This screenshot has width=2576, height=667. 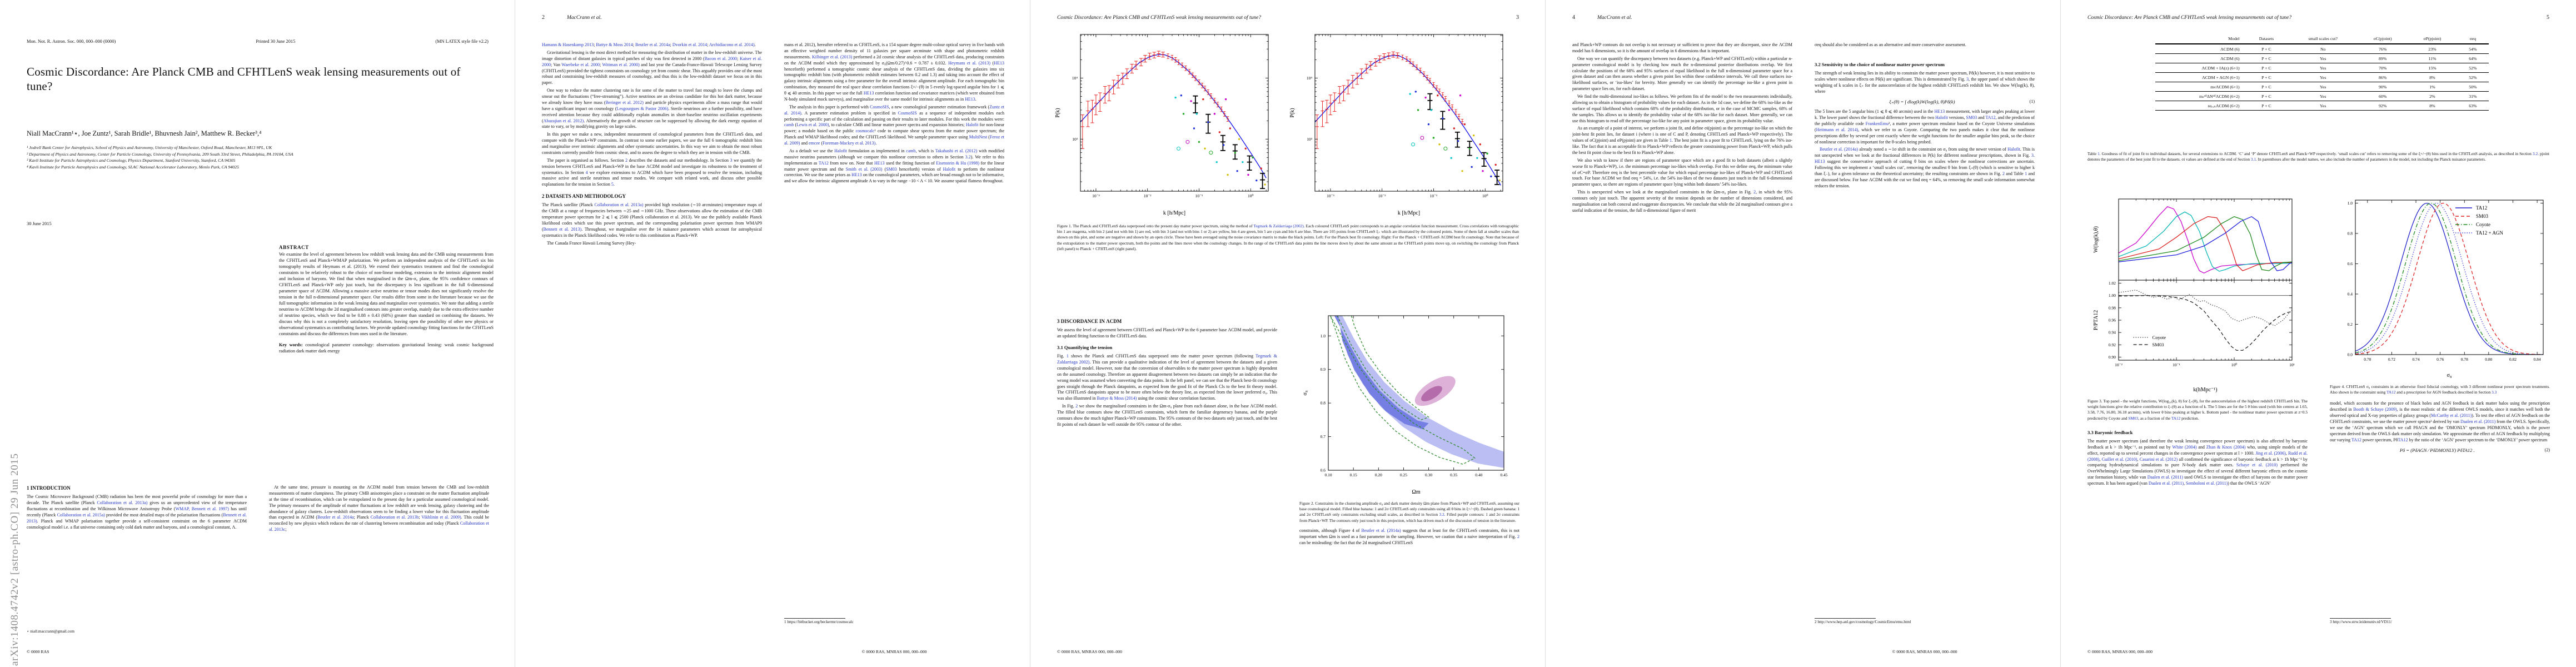 I want to click on citation-link: McCarthy et al. (2011), so click(x=2451, y=416).